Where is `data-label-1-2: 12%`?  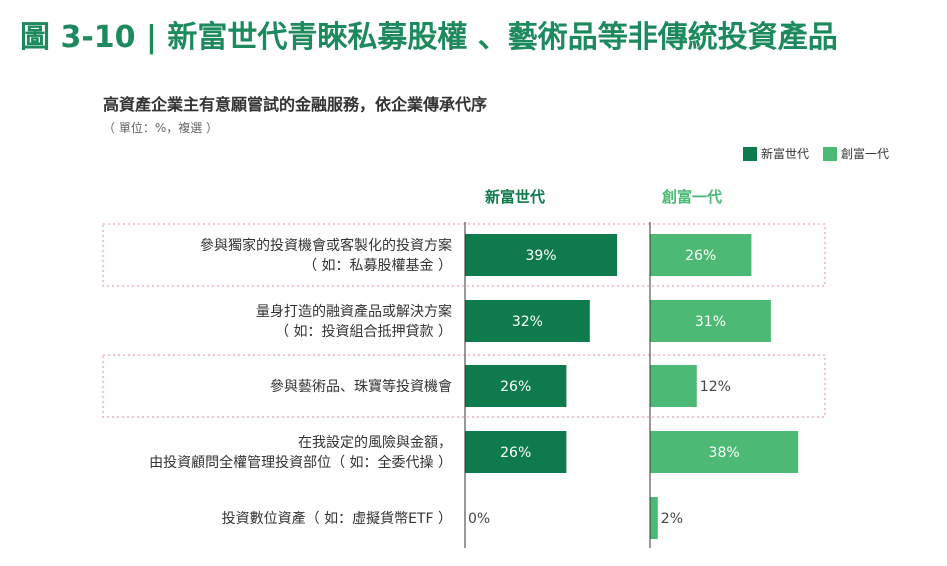
data-label-1-2: 12% is located at coordinates (715, 387).